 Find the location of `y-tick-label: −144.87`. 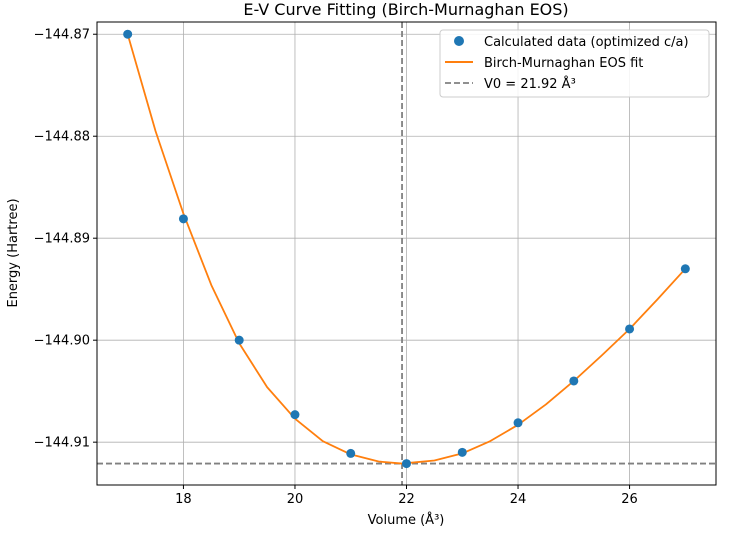

y-tick-label: −144.87 is located at coordinates (62, 35).